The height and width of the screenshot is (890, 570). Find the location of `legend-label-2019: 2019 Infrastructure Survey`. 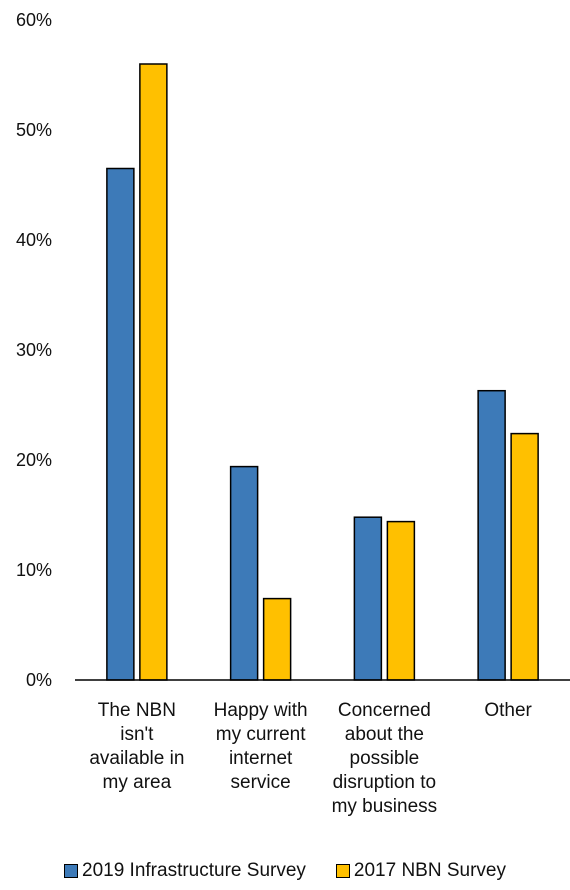

legend-label-2019: 2019 Infrastructure Survey is located at coordinates (194, 870).